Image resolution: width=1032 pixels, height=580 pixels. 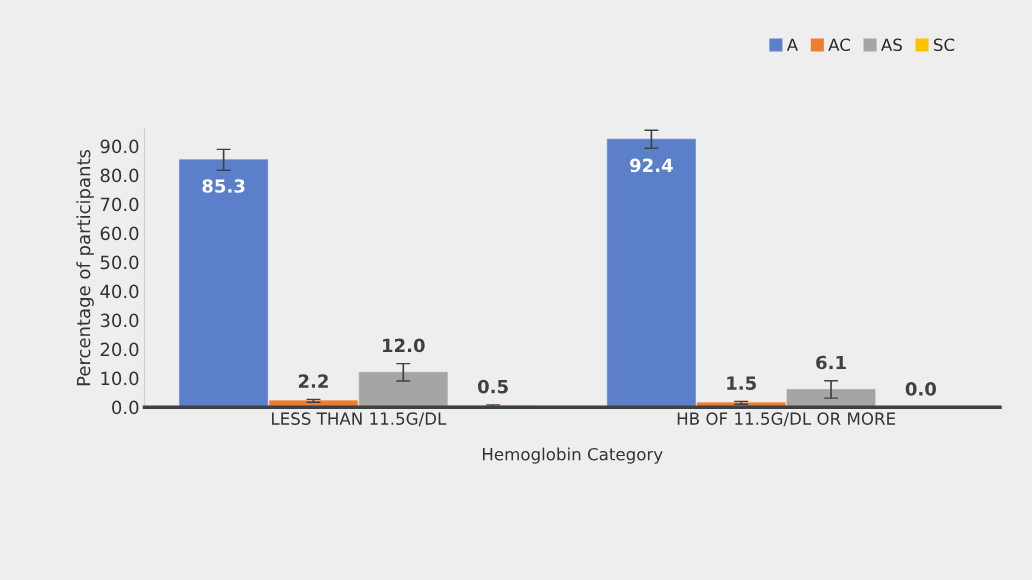 I want to click on y-tick-label: 80.0, so click(x=119, y=175).